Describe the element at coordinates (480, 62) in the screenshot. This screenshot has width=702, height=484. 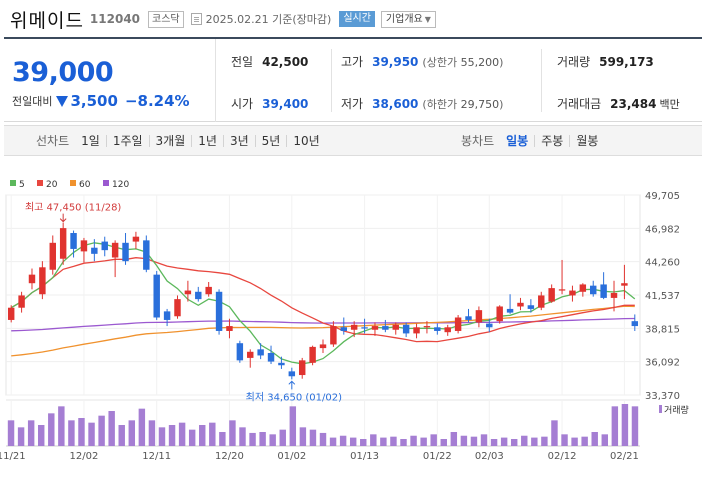
I see `upper-limit-value: 55,200` at that location.